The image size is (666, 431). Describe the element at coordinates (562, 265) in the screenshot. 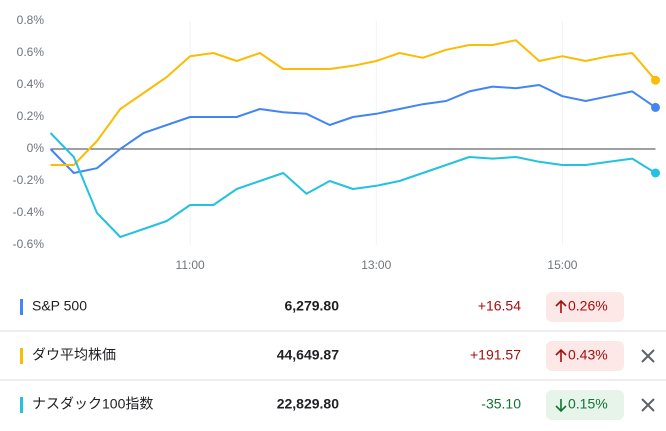

I see `x-tick-label: 15:00` at that location.